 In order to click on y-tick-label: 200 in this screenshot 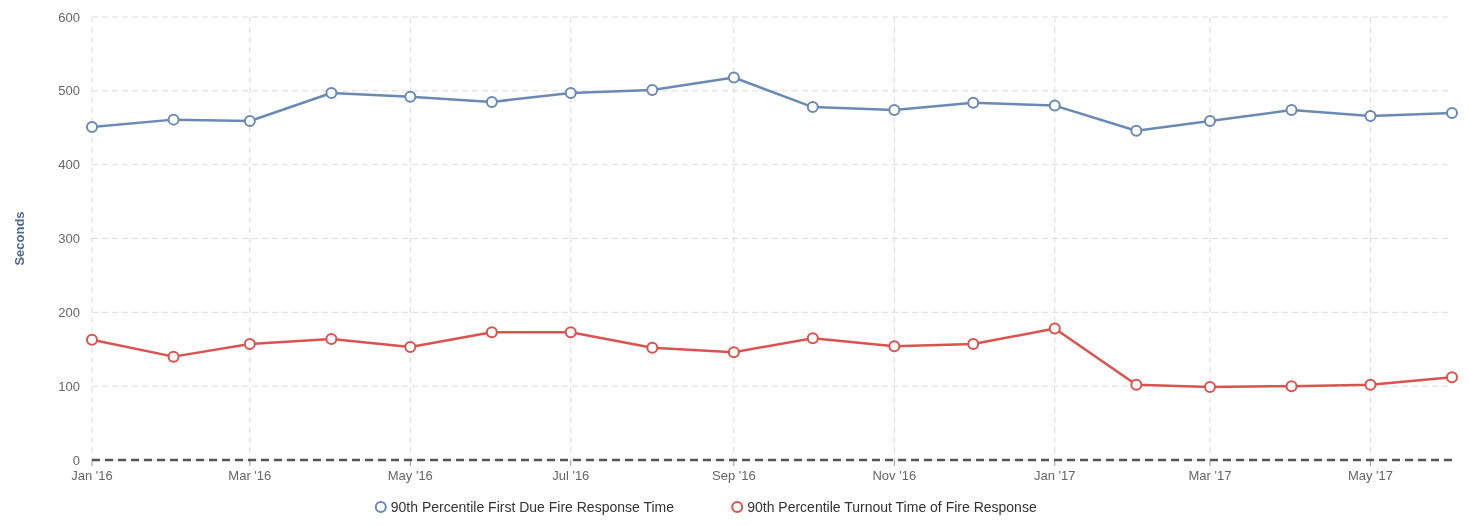, I will do `click(69, 312)`.